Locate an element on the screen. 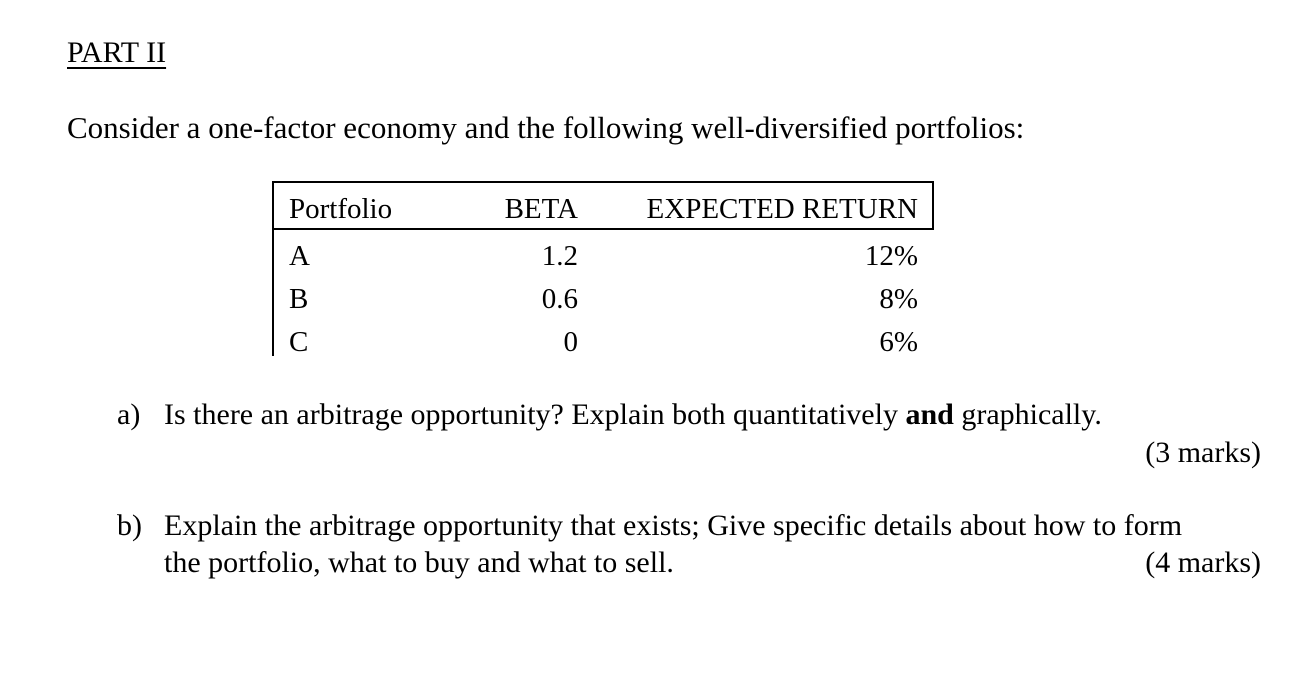  row-c-portfolio: C is located at coordinates (299, 342).